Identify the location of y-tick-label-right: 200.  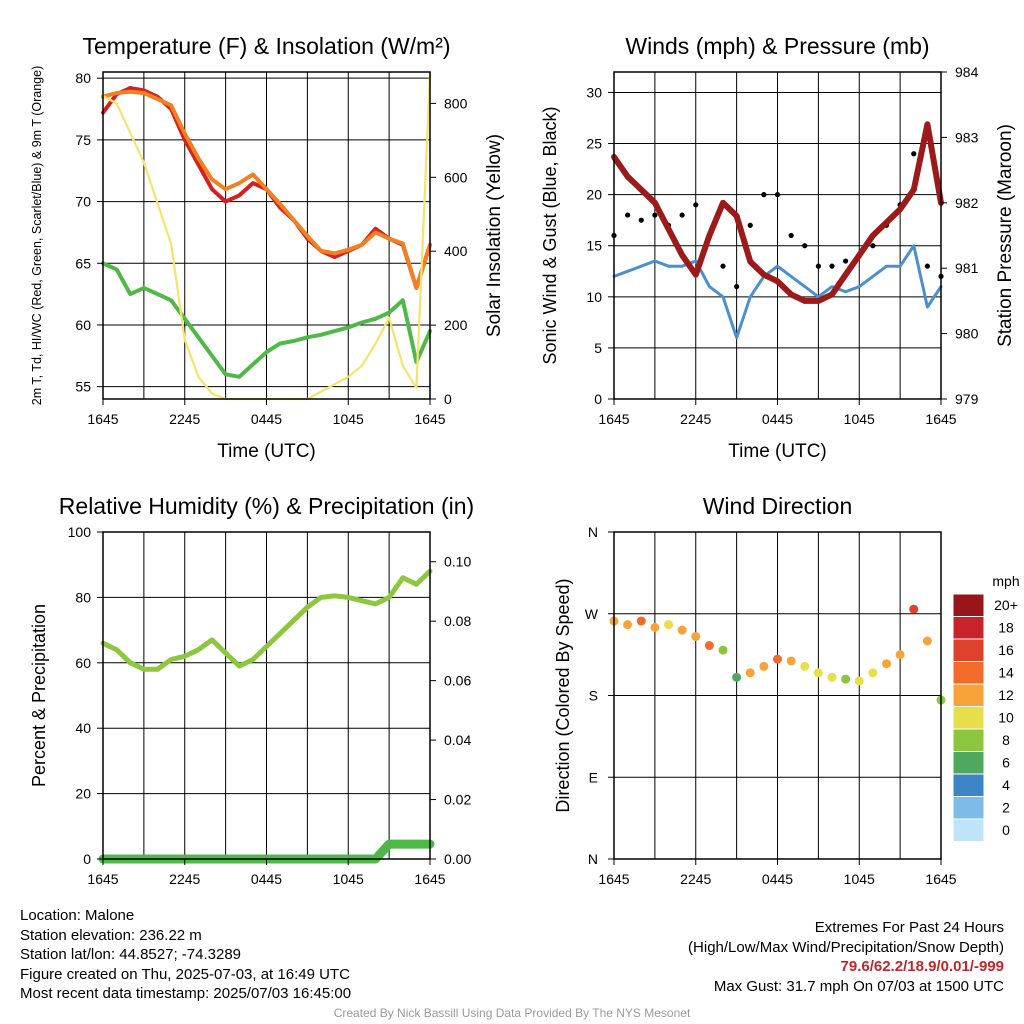
(456, 325).